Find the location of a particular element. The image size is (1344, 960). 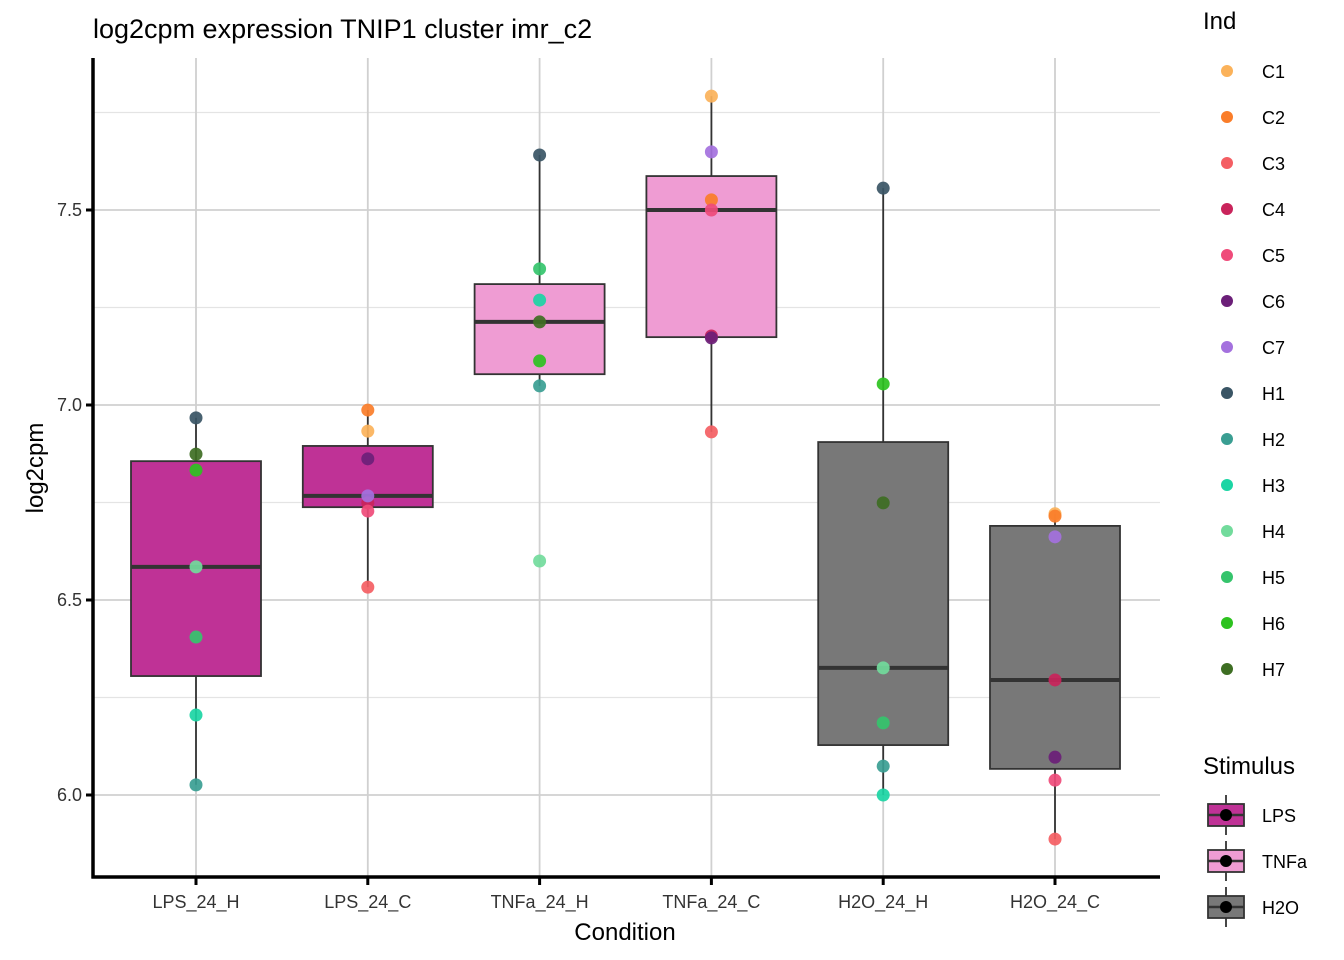

x-tick-label: H2O_24_C is located at coordinates (1055, 902).